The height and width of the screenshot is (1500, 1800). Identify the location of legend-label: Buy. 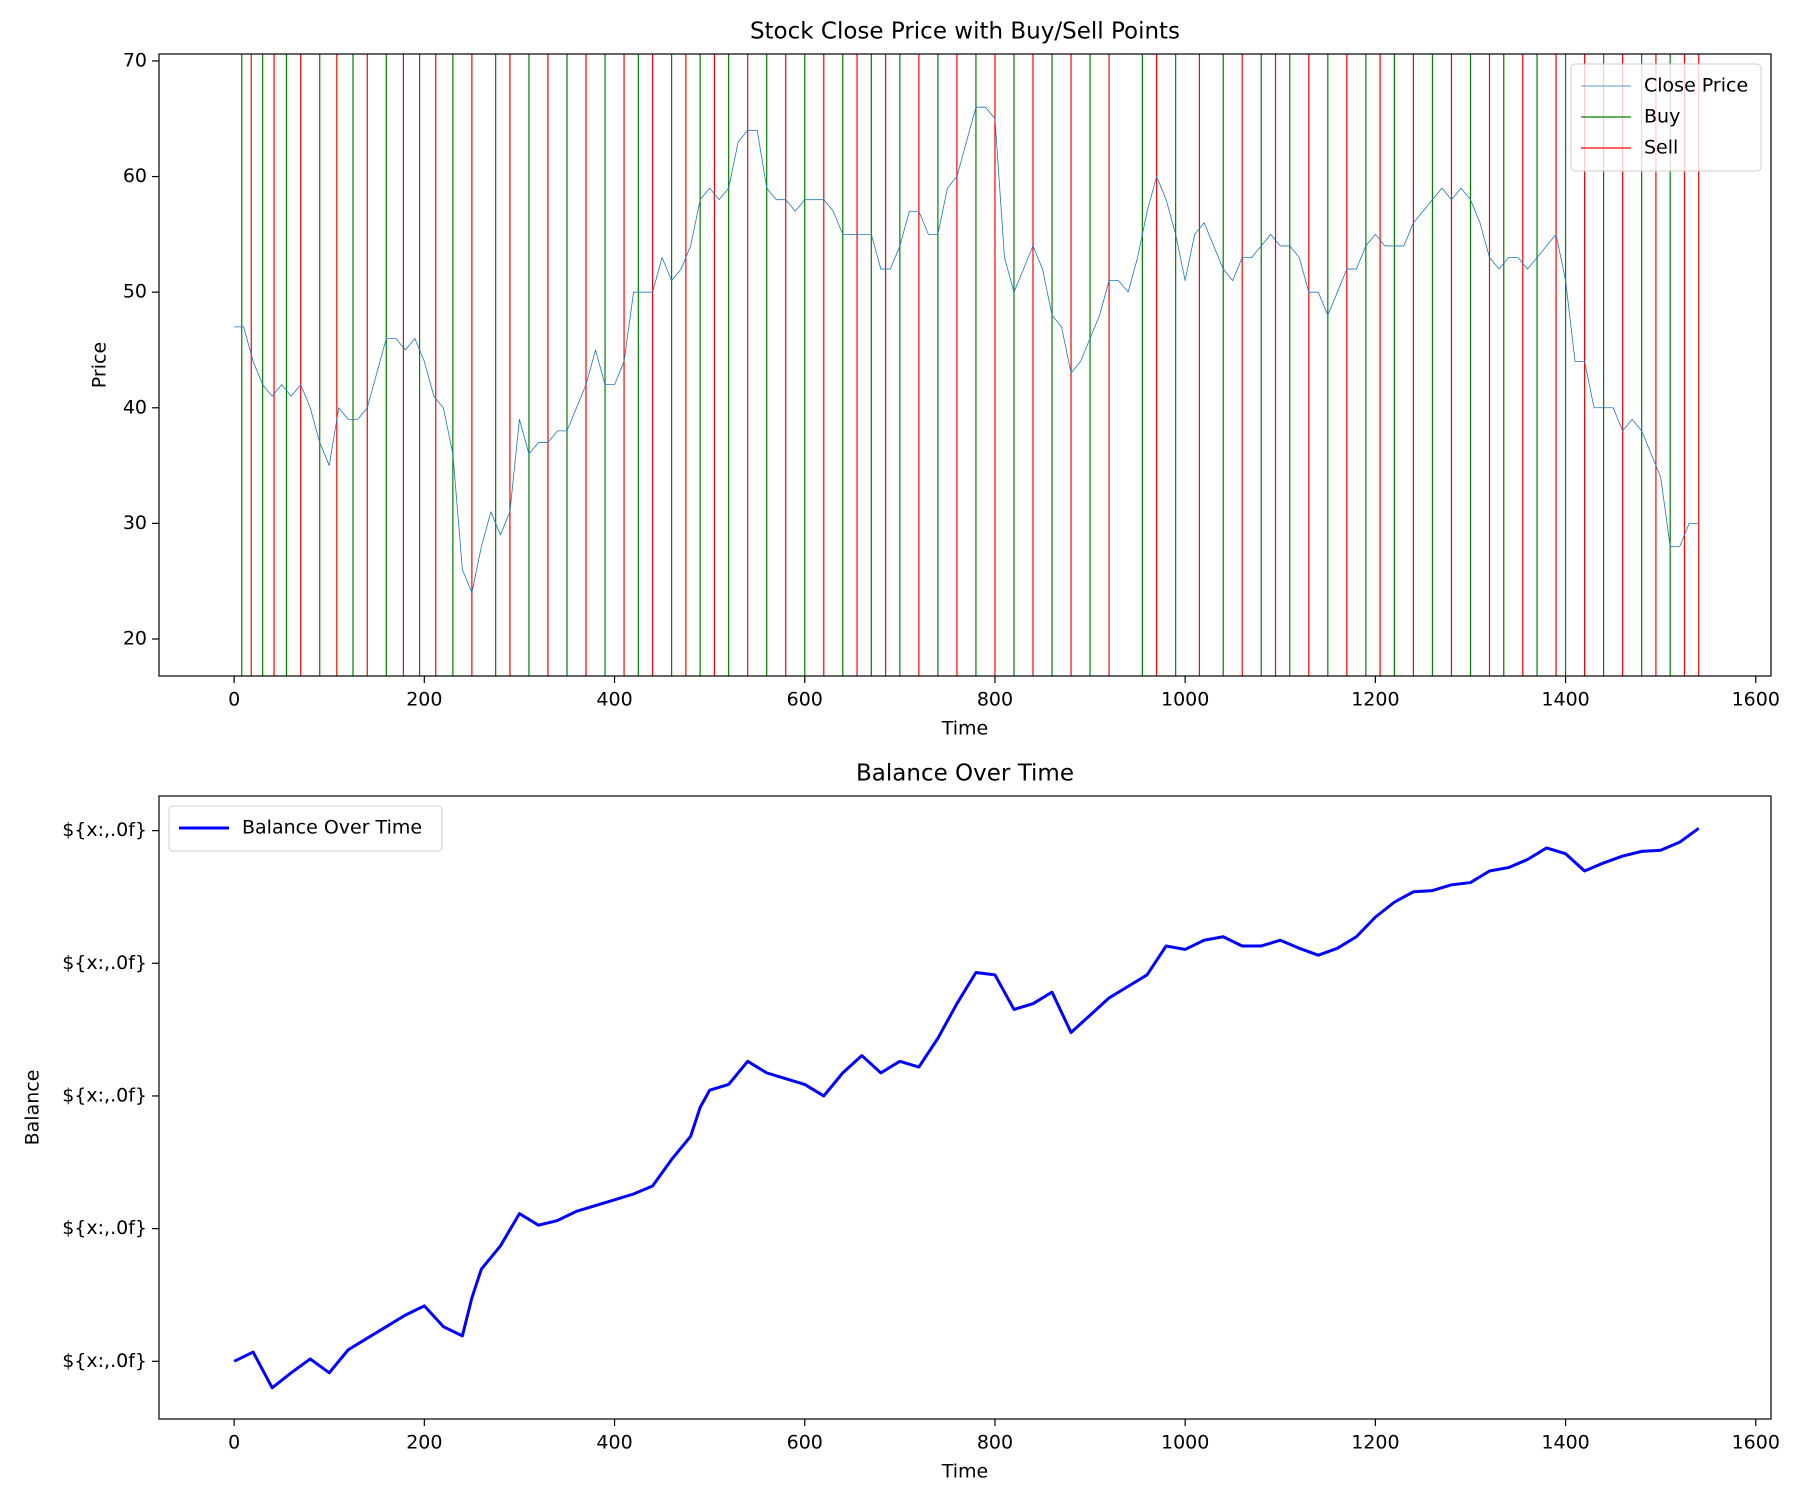
(1662, 117).